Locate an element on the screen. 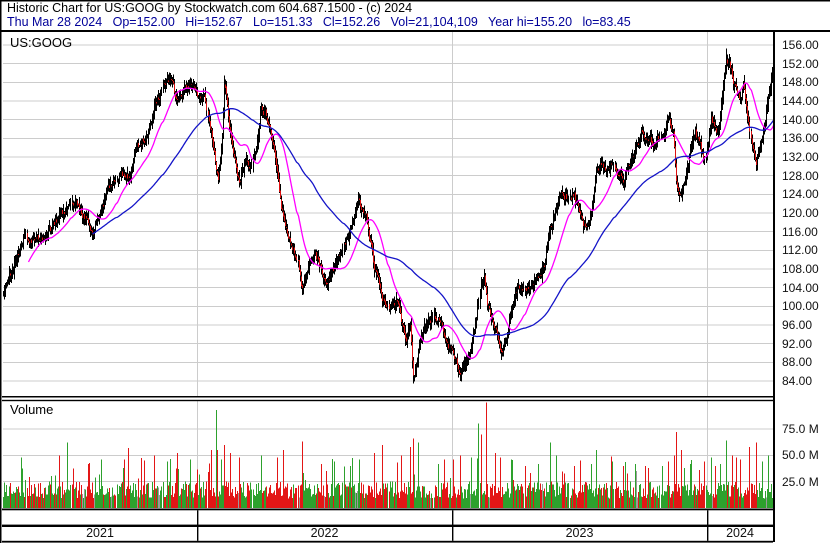 This screenshot has width=830, height=543. price-axis-label: 136.00 is located at coordinates (800, 138).